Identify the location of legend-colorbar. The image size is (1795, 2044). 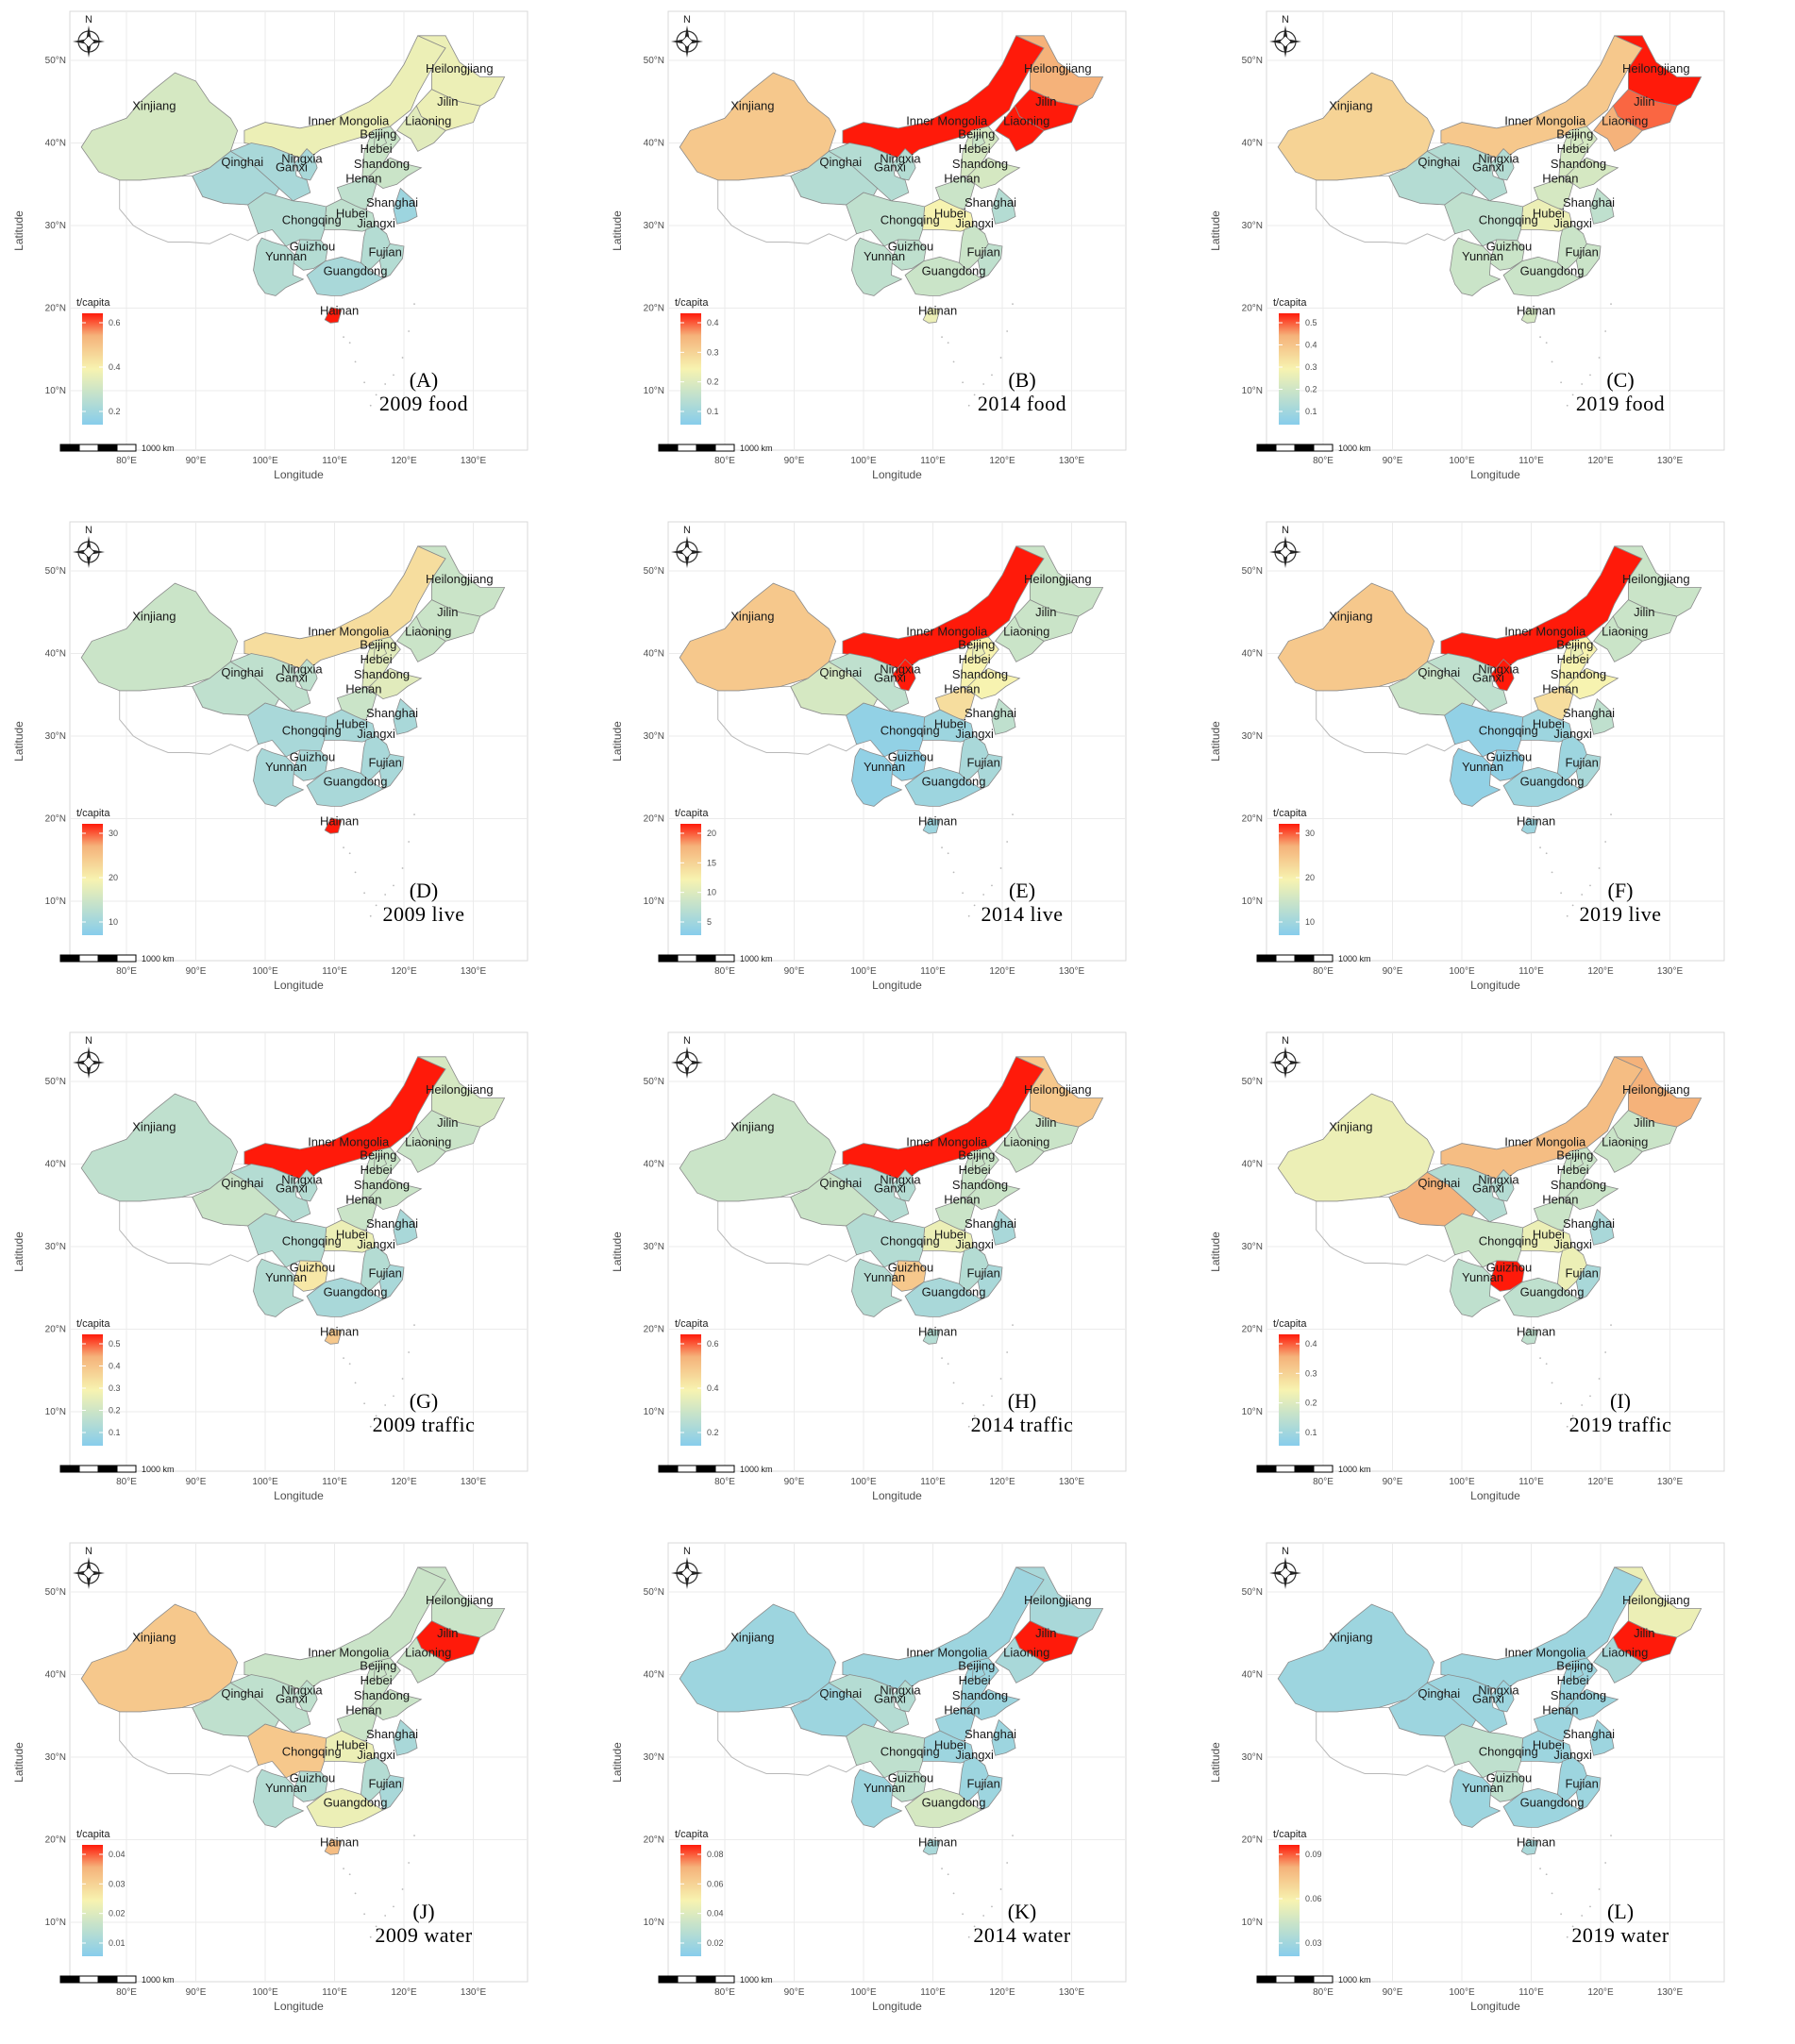
(690, 1901).